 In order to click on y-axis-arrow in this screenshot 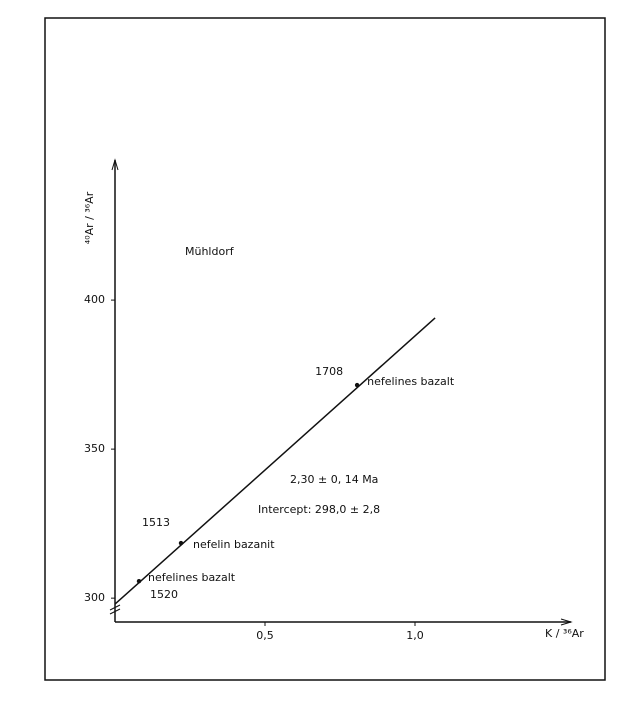, I will do `click(115, 164)`.